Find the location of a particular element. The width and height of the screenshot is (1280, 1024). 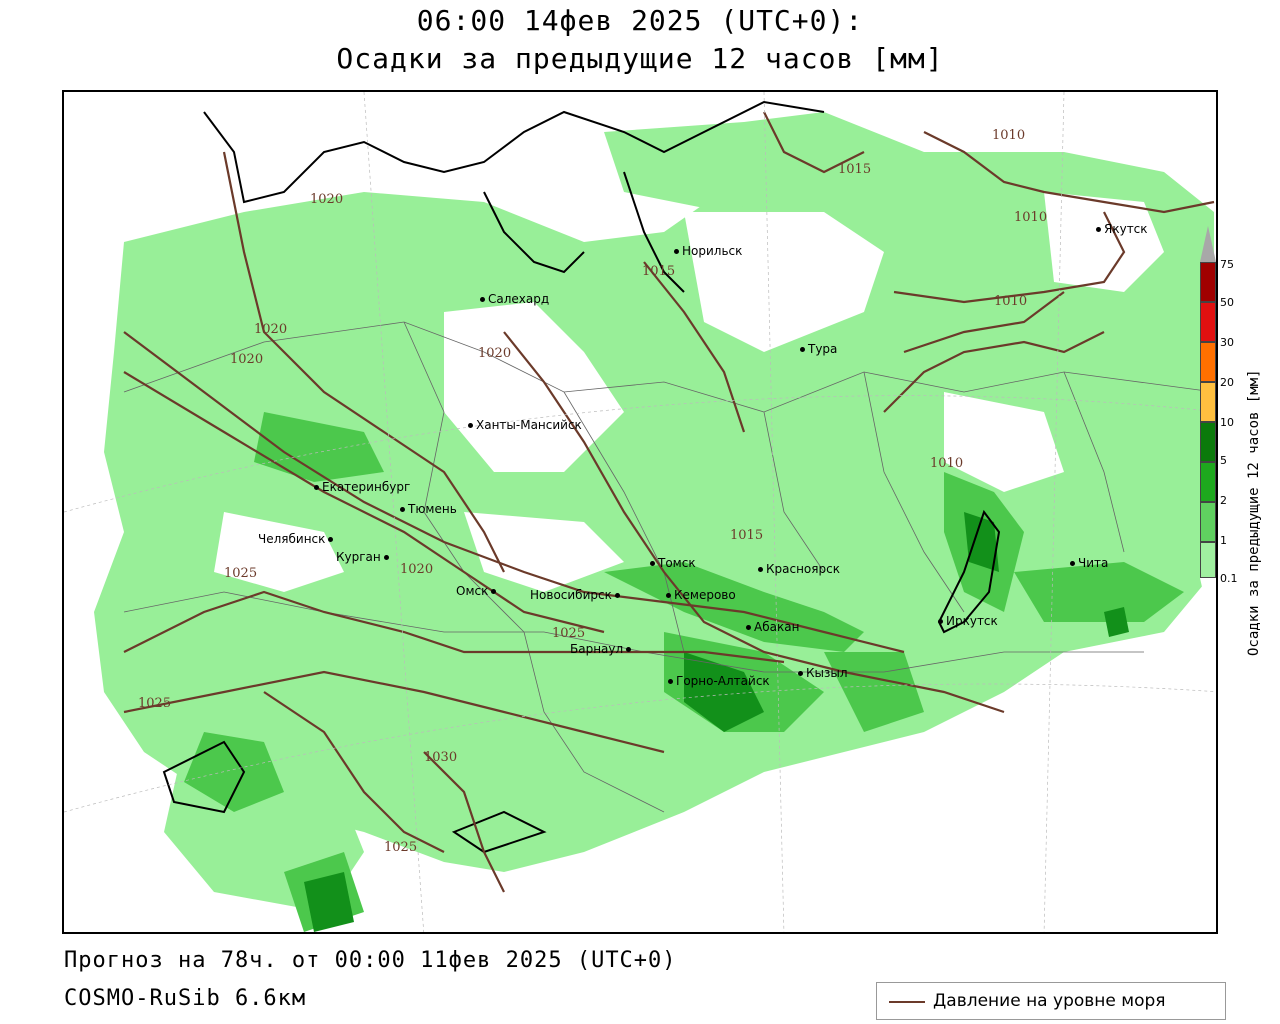

pressure-legend-line is located at coordinates (907, 1002).